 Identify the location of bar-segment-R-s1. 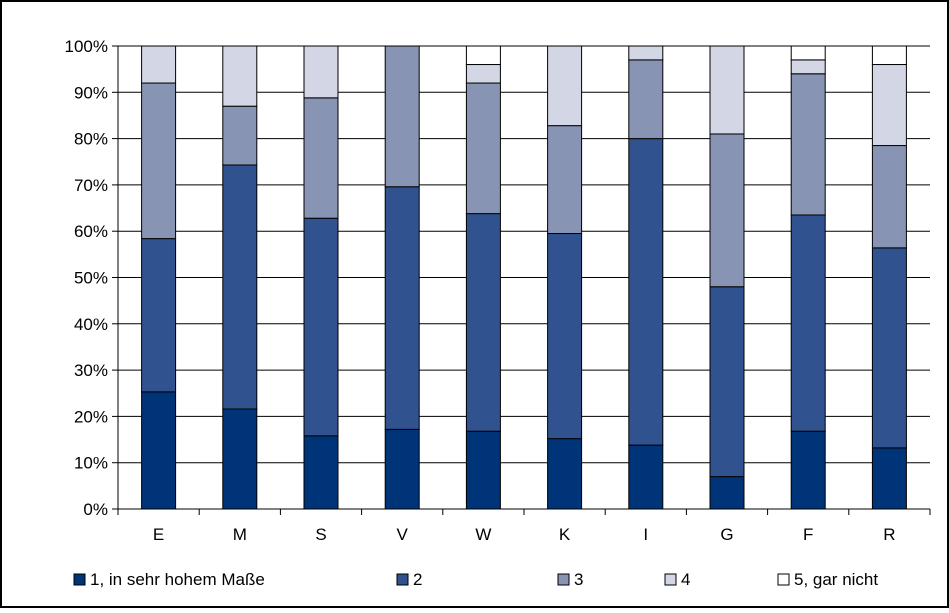
(889, 478).